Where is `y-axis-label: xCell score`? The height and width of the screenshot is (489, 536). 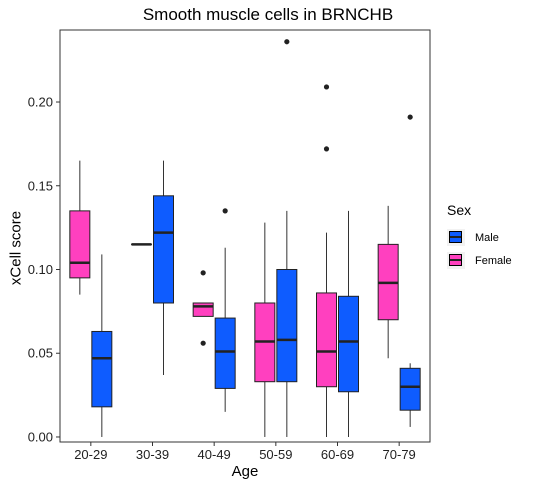 y-axis-label: xCell score is located at coordinates (16, 248).